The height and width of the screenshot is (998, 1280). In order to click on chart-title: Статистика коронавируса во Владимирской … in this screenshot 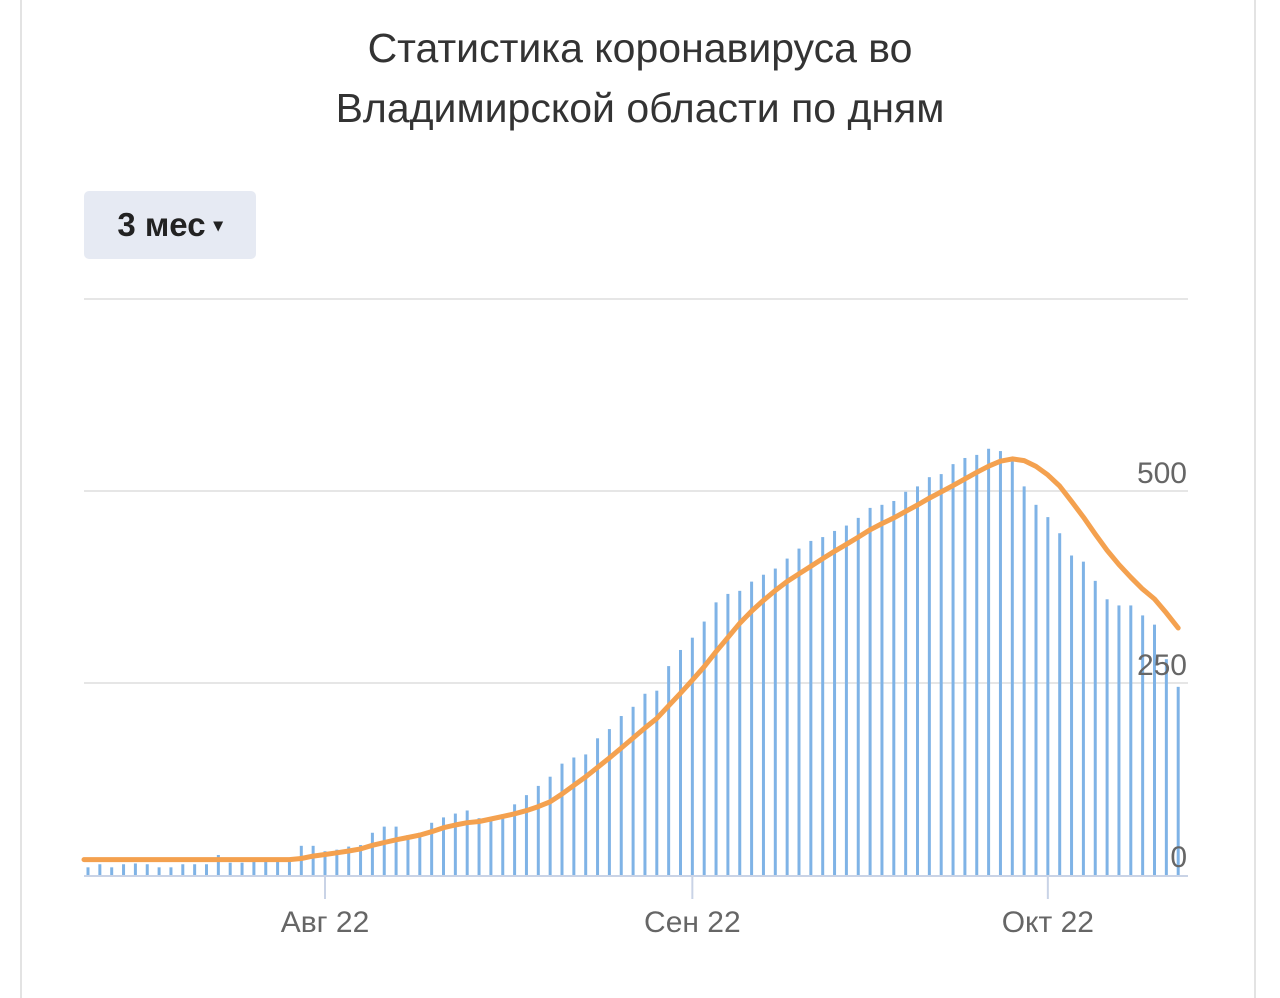, I will do `click(640, 78)`.